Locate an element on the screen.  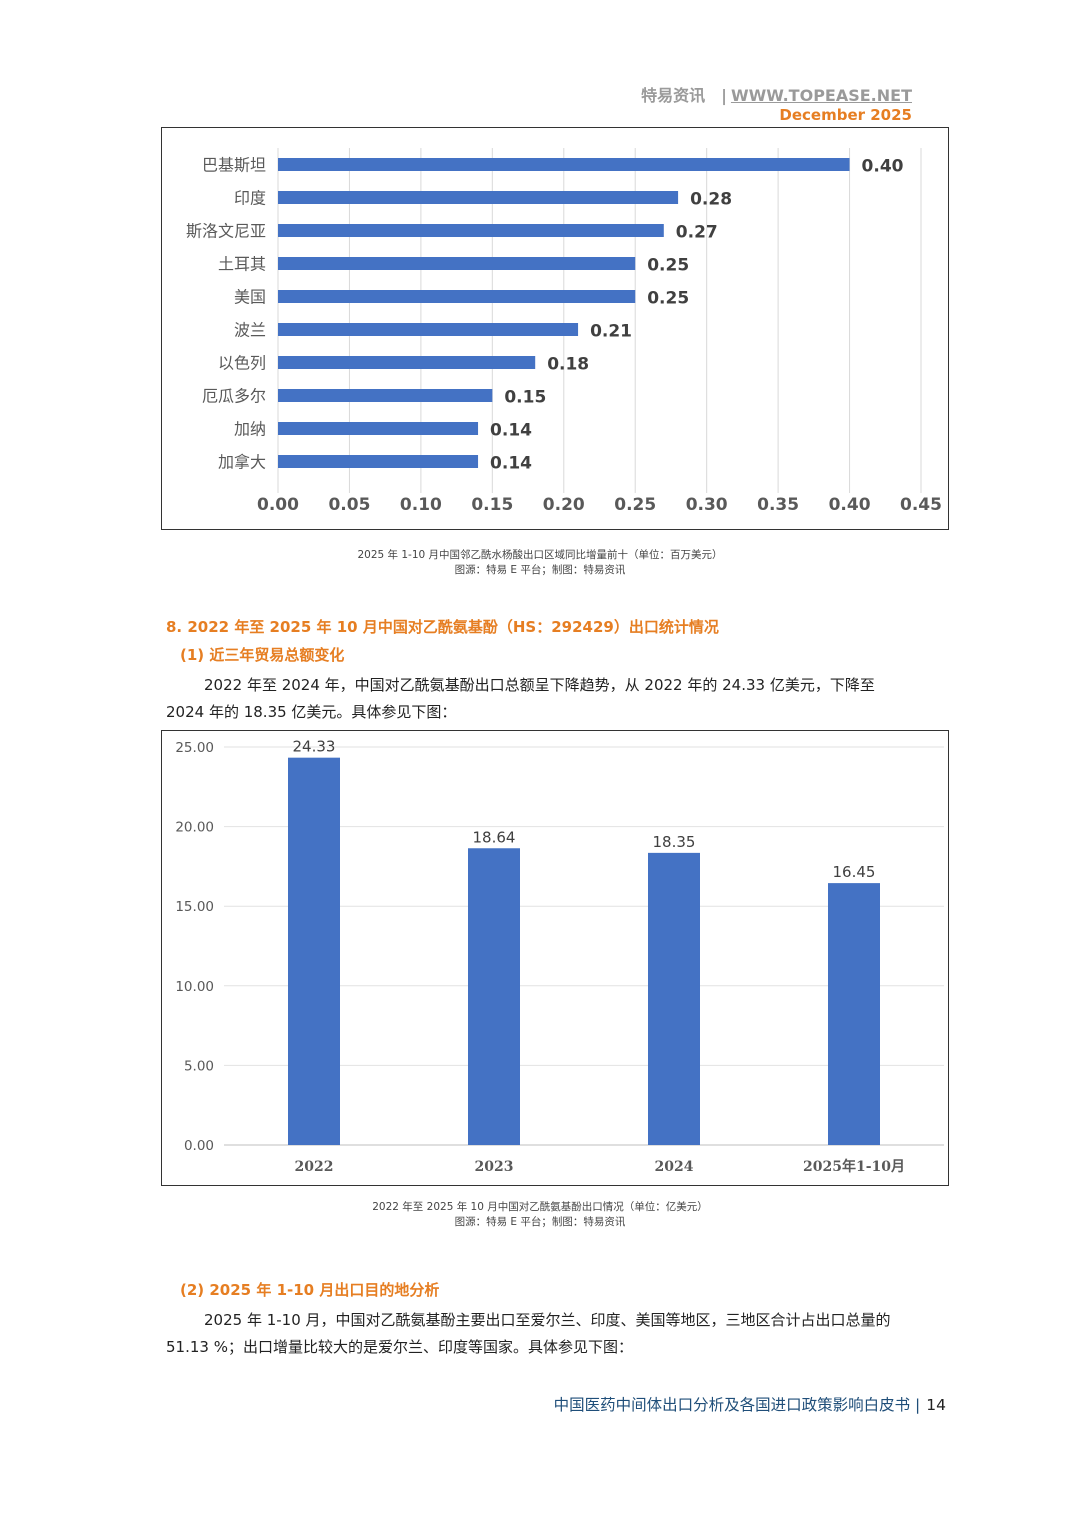
category-label: 土耳其 is located at coordinates (242, 264).